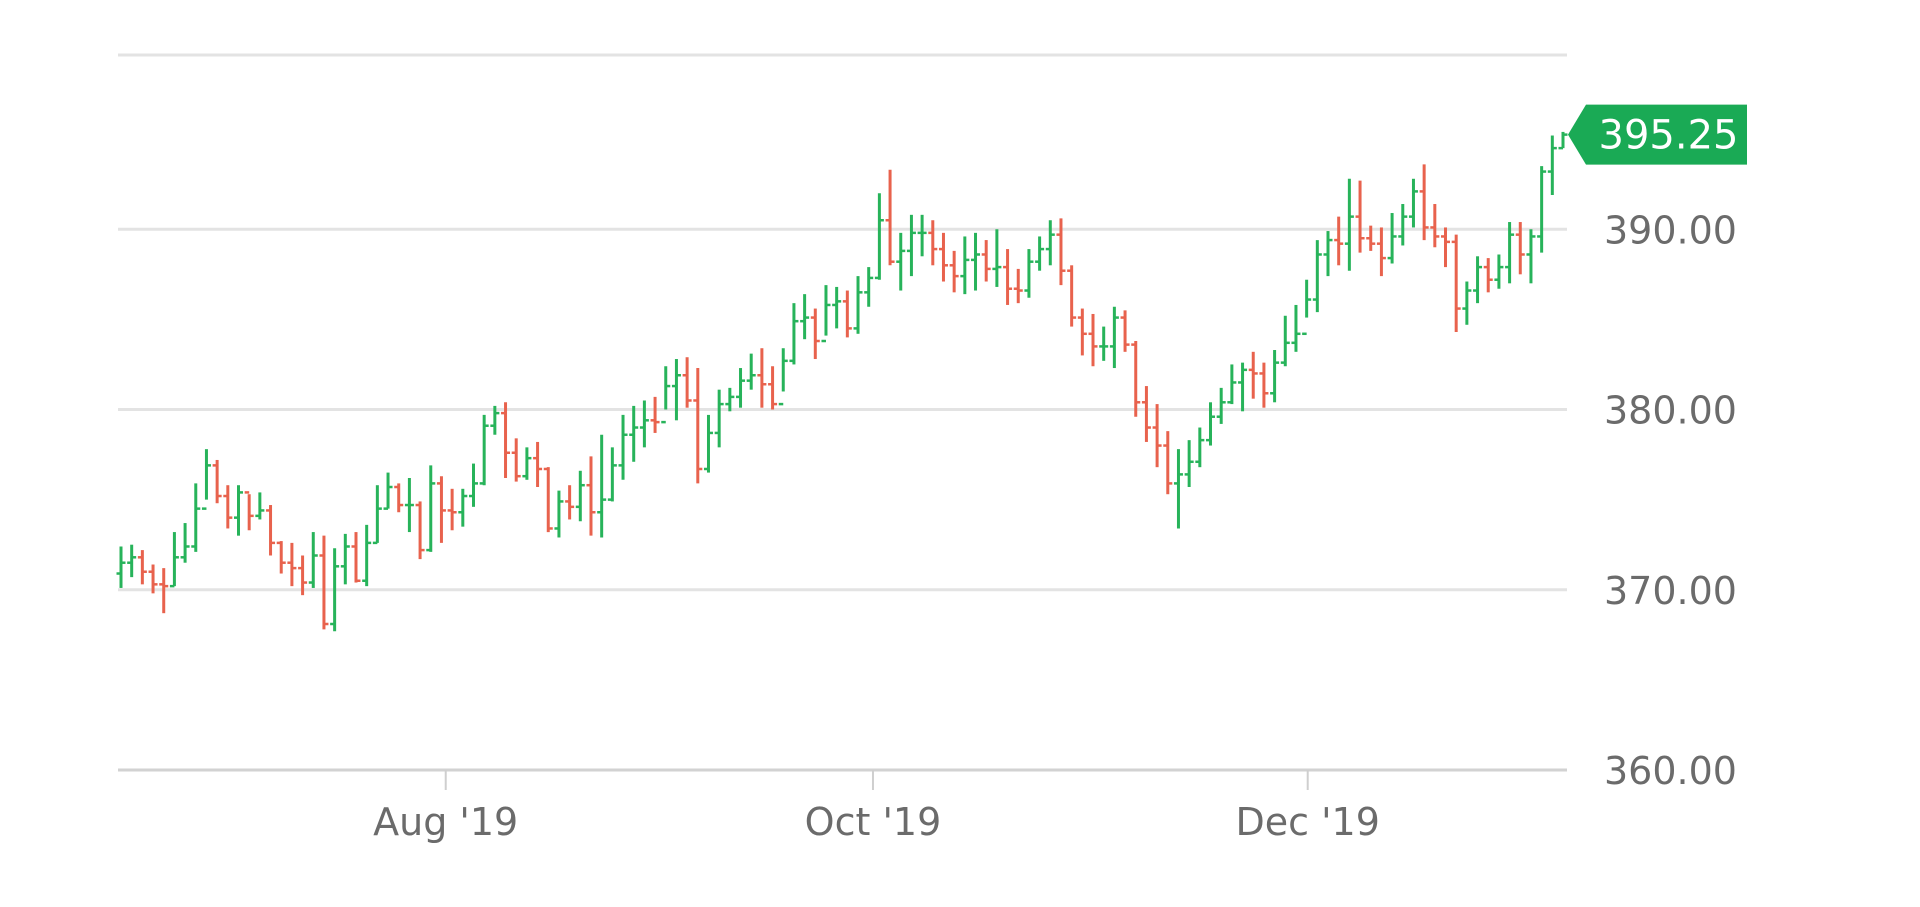  Describe the element at coordinates (1670, 411) in the screenshot. I see `y-tick-label: 380.00` at that location.